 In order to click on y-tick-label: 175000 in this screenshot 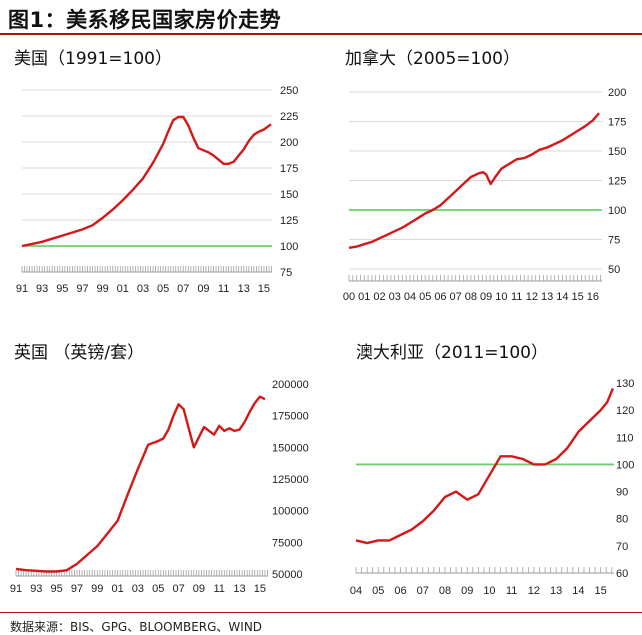, I will do `click(290, 417)`.